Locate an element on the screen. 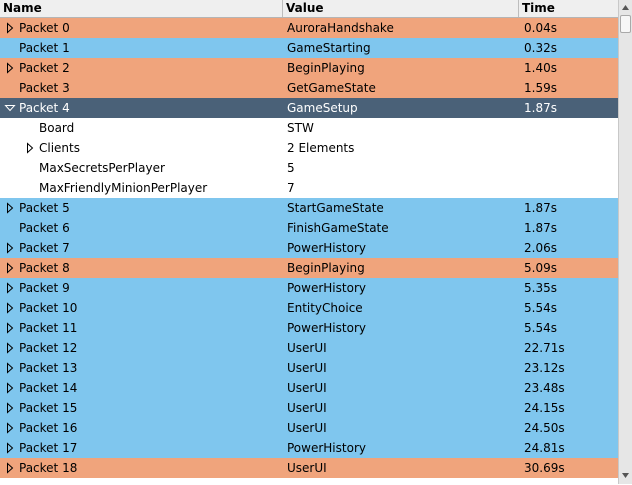 Image resolution: width=632 pixels, height=485 pixels. tree-row: Packet 18 UserUI 30.69s is located at coordinates (309, 468).